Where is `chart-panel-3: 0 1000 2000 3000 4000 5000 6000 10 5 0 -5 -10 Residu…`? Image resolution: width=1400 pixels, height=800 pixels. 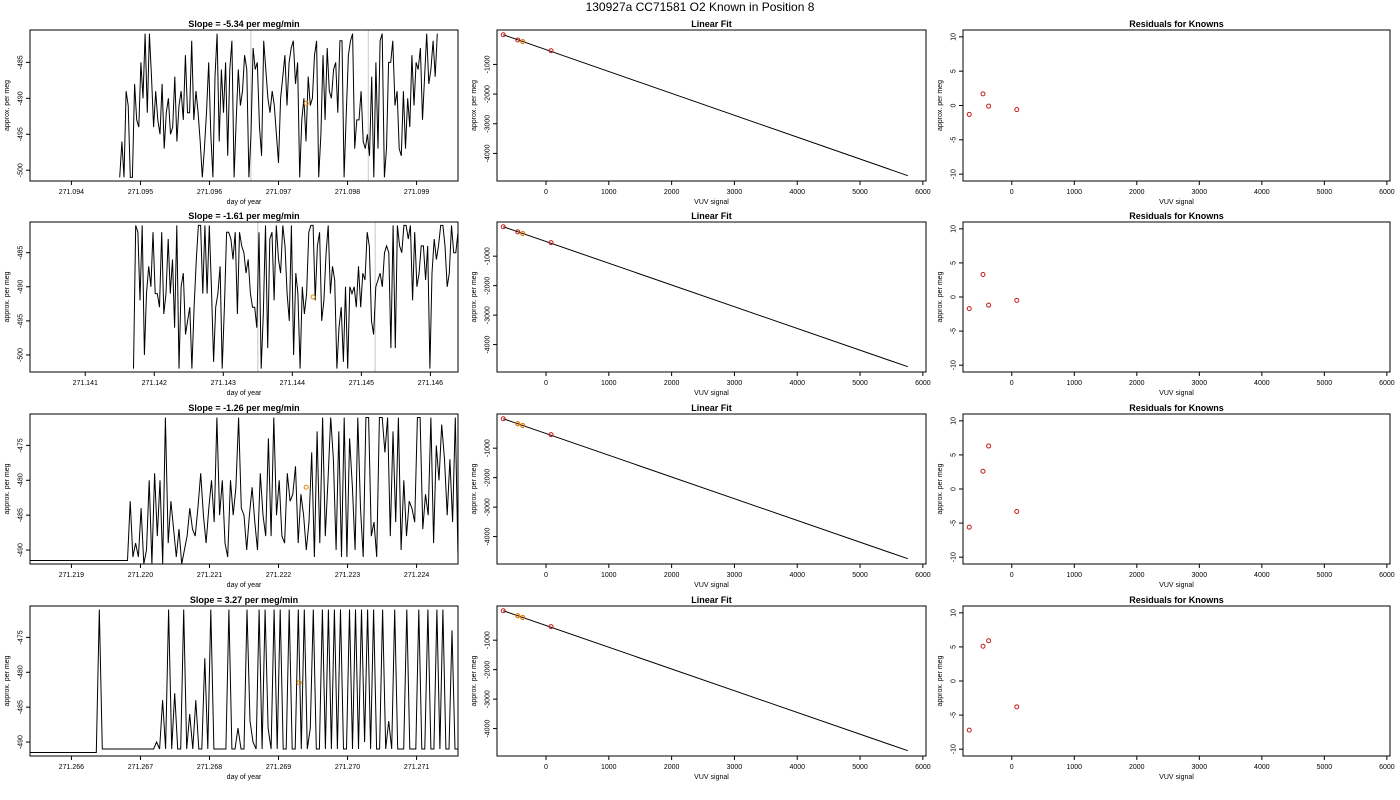 chart-panel-3: 0 1000 2000 3000 4000 5000 6000 10 5 0 -5 -10 Residu… is located at coordinates (1166, 112).